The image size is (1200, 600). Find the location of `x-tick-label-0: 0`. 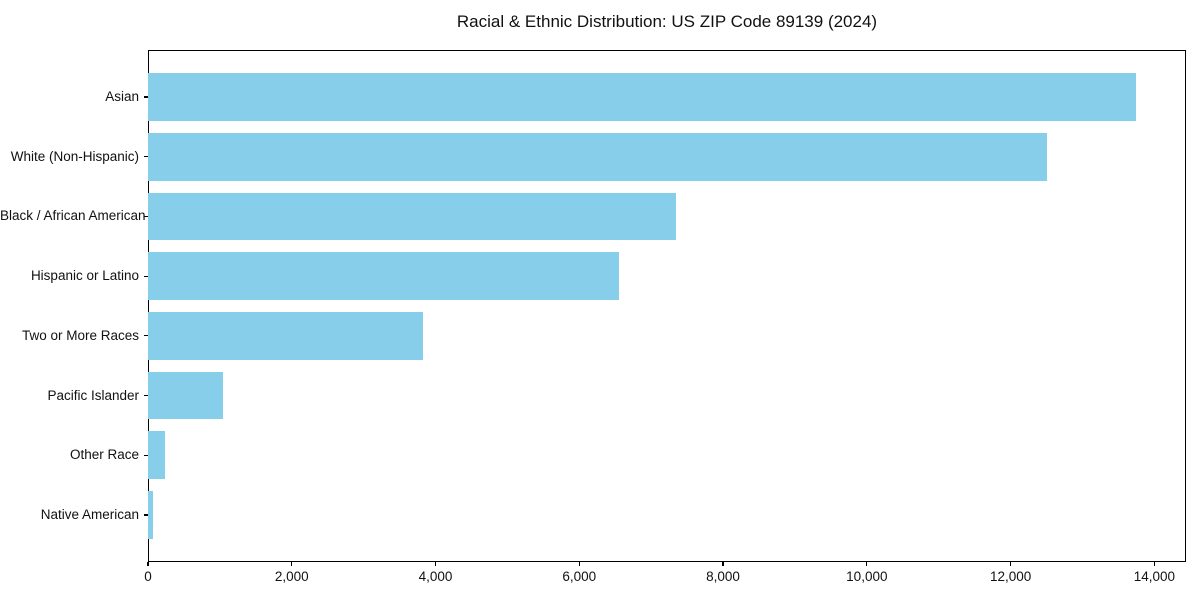

x-tick-label-0: 0 is located at coordinates (148, 576).